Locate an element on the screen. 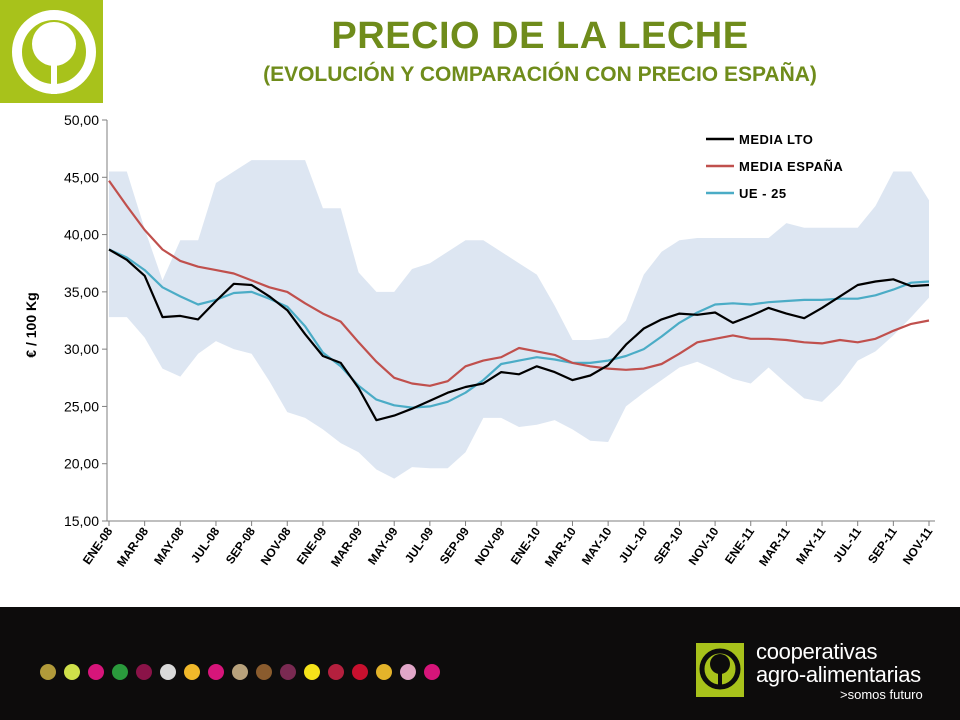 The image size is (960, 720). x-tick-label: MAR-09 is located at coordinates (346, 546).